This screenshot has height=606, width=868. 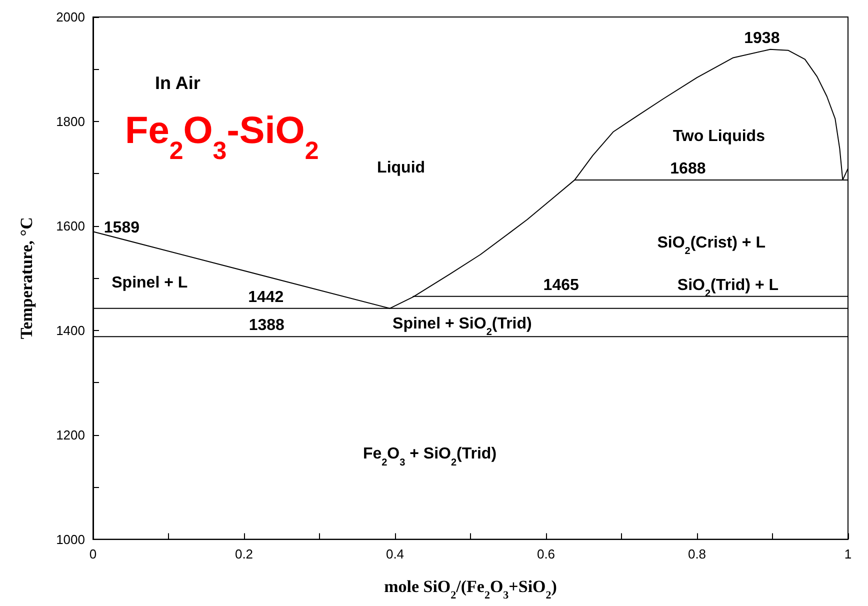 What do you see at coordinates (266, 325) in the screenshot?
I see `annotation: 1388` at bounding box center [266, 325].